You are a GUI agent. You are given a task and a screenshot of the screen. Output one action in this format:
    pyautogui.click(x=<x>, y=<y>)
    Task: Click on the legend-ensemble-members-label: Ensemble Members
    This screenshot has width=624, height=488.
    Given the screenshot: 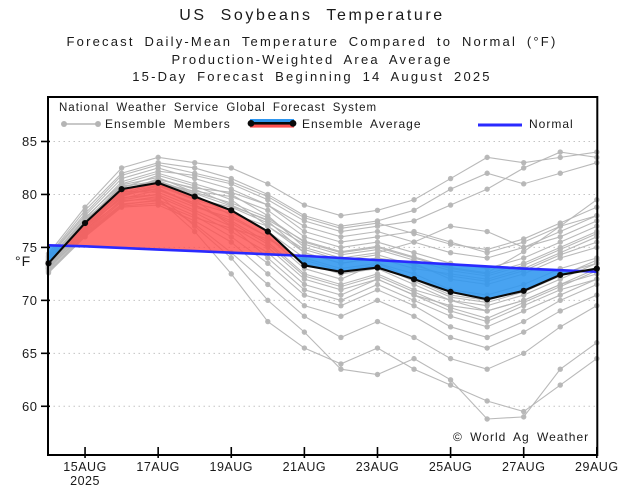 What is the action you would take?
    pyautogui.click(x=168, y=124)
    